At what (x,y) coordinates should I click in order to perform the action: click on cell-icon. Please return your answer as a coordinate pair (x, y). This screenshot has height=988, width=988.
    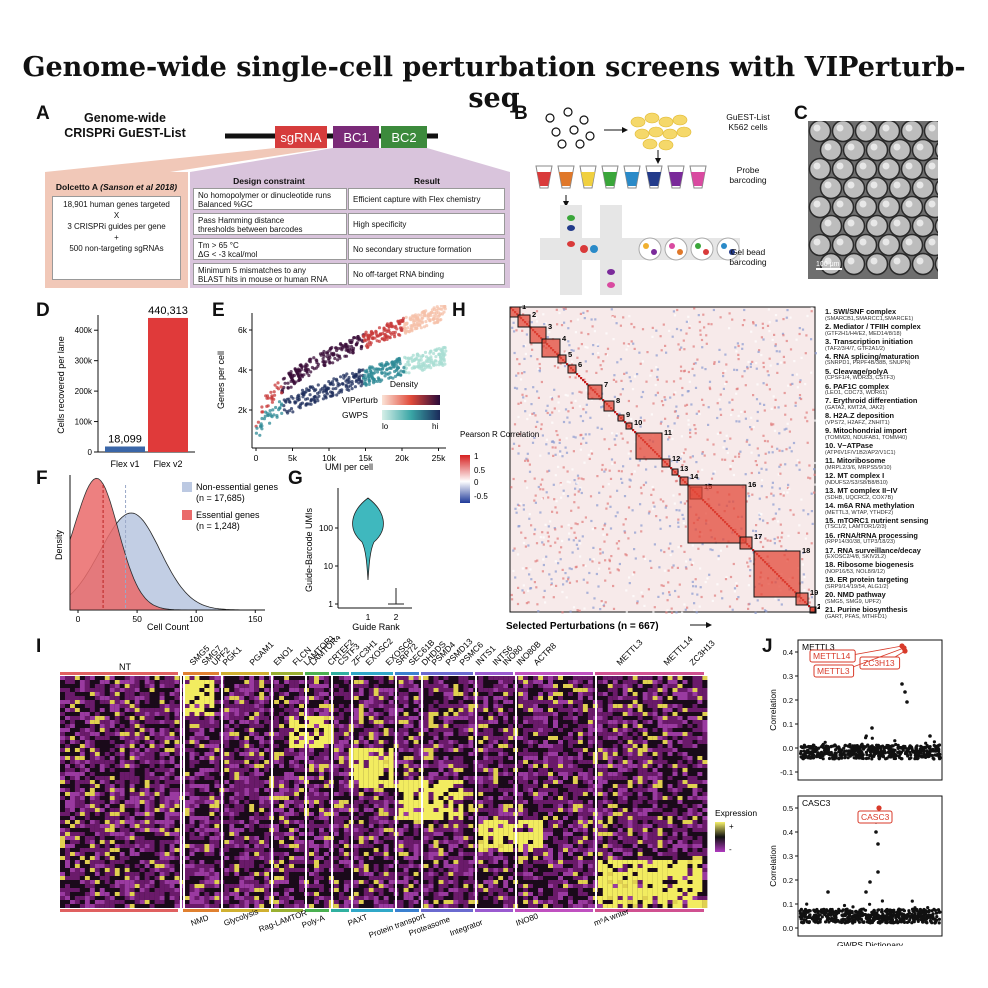
    Looking at the image, I should click on (638, 122).